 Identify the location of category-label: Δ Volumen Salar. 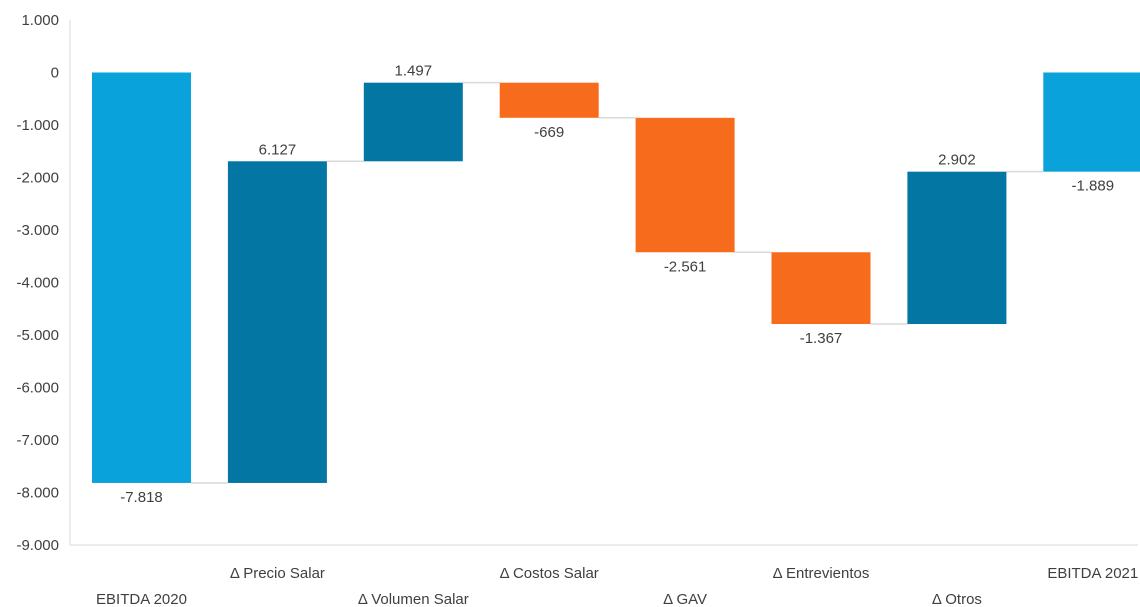
(413, 599).